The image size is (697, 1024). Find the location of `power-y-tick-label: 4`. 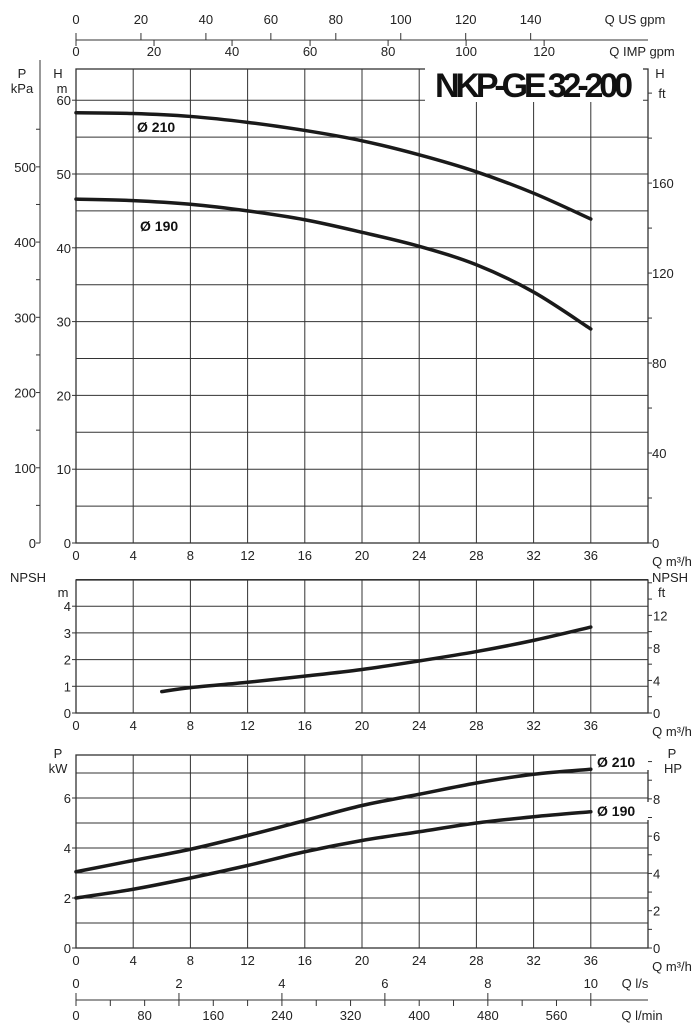

power-y-tick-label: 4 is located at coordinates (67, 848).